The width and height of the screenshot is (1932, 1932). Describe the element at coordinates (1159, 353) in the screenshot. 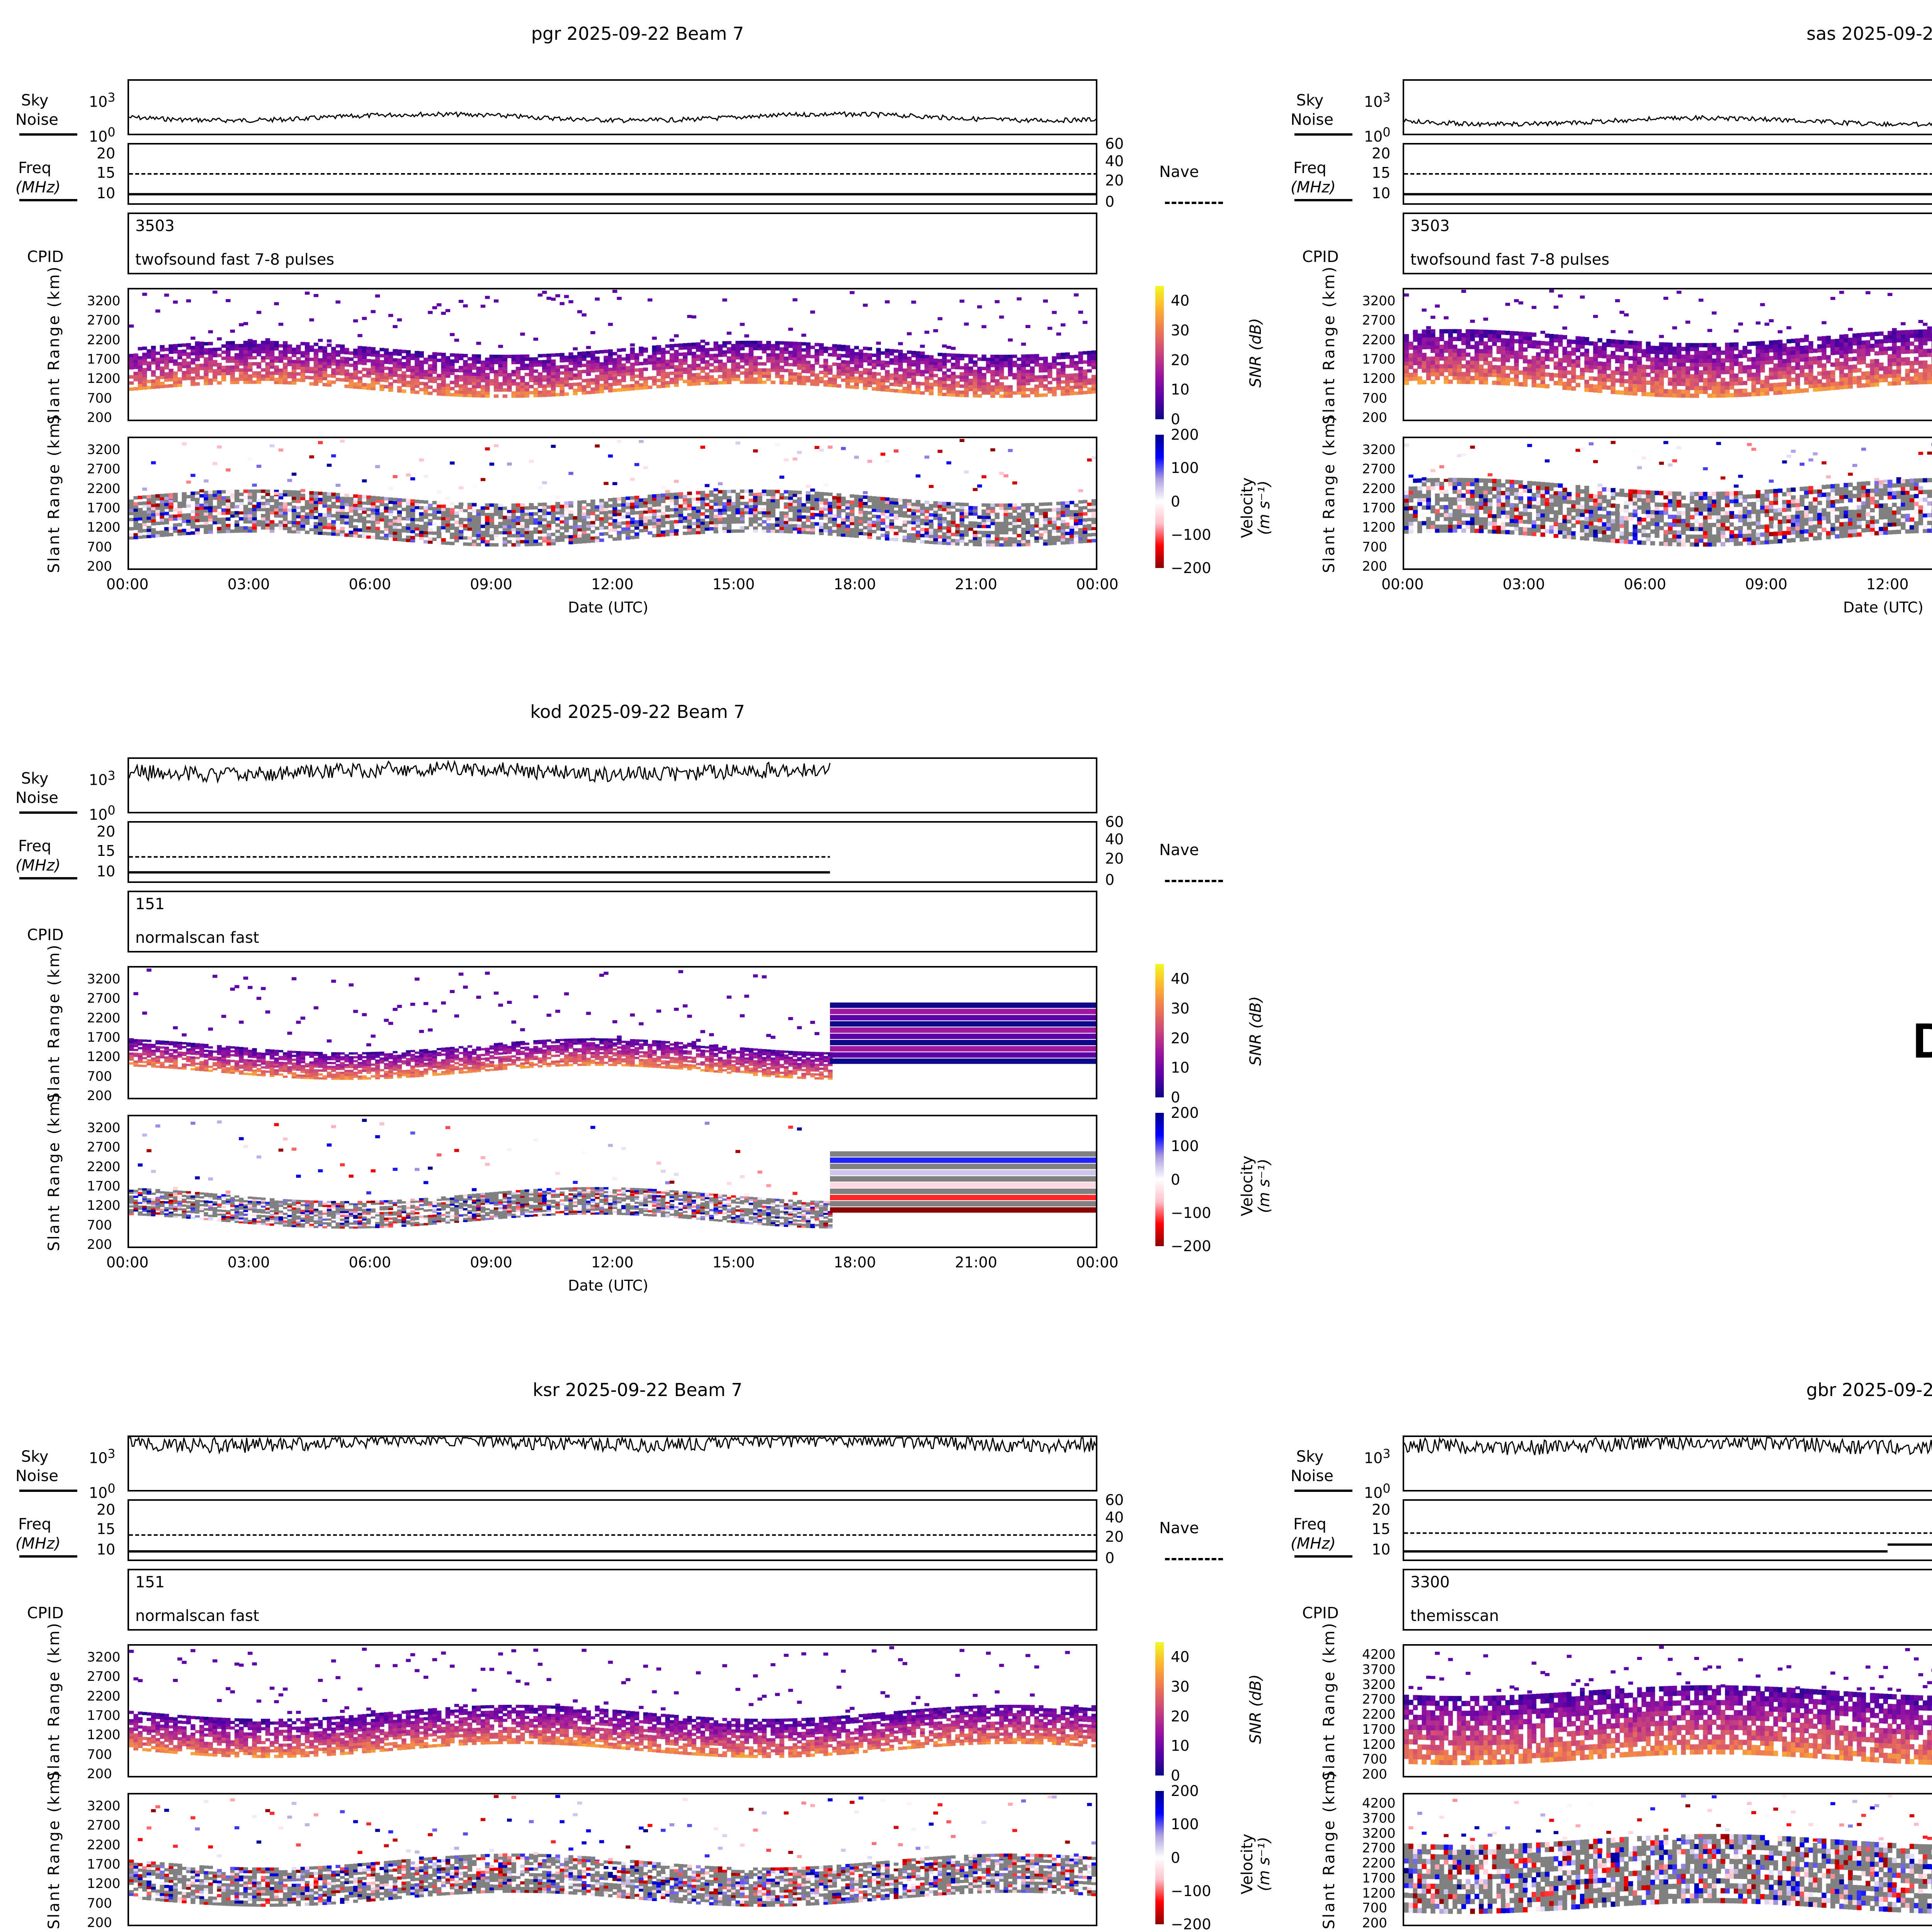

I see `snr-colorbar` at that location.